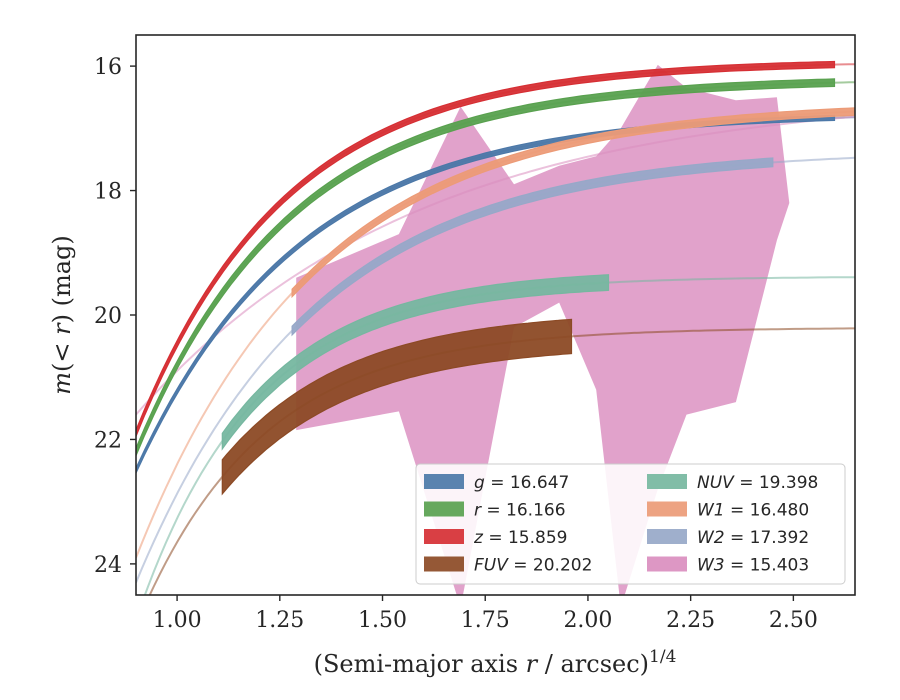 The height and width of the screenshot is (700, 900). I want to click on legend-swatch-g, so click(444, 481).